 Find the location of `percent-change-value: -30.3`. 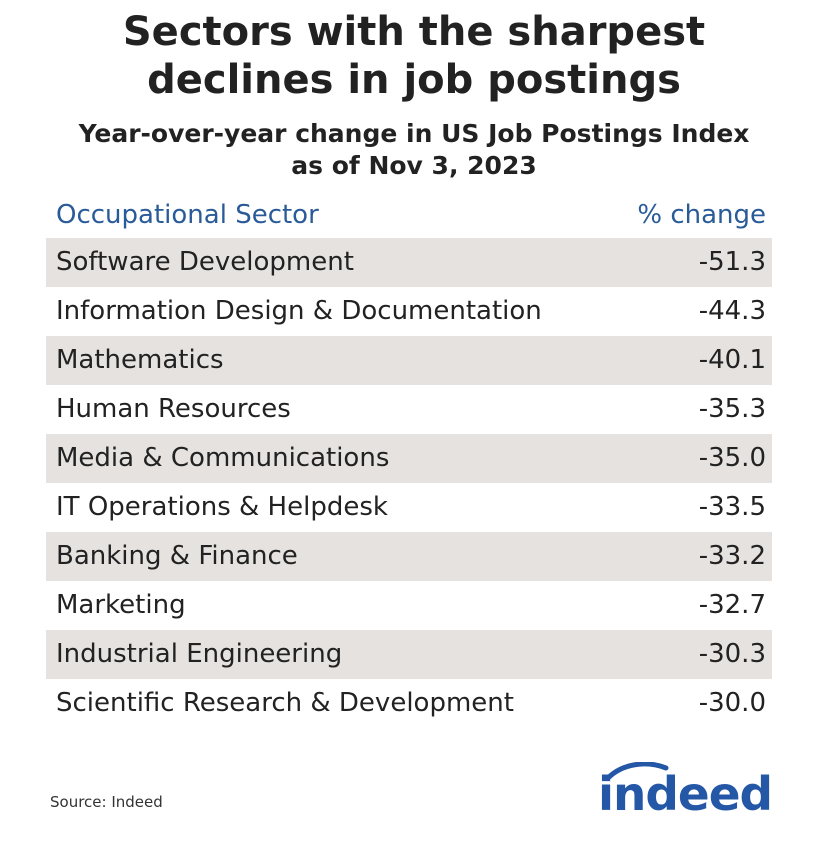

percent-change-value: -30.3 is located at coordinates (732, 654).